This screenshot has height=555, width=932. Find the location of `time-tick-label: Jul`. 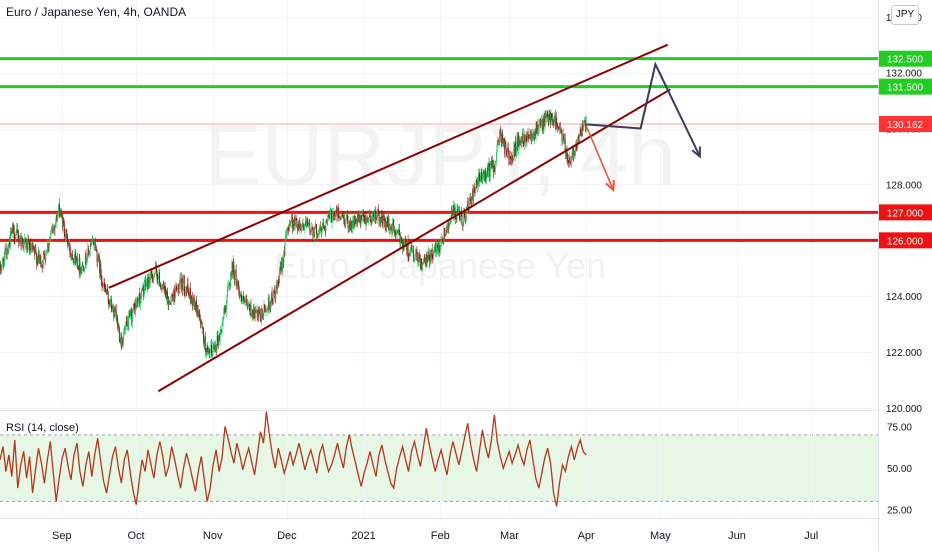

time-tick-label: Jul is located at coordinates (811, 536).